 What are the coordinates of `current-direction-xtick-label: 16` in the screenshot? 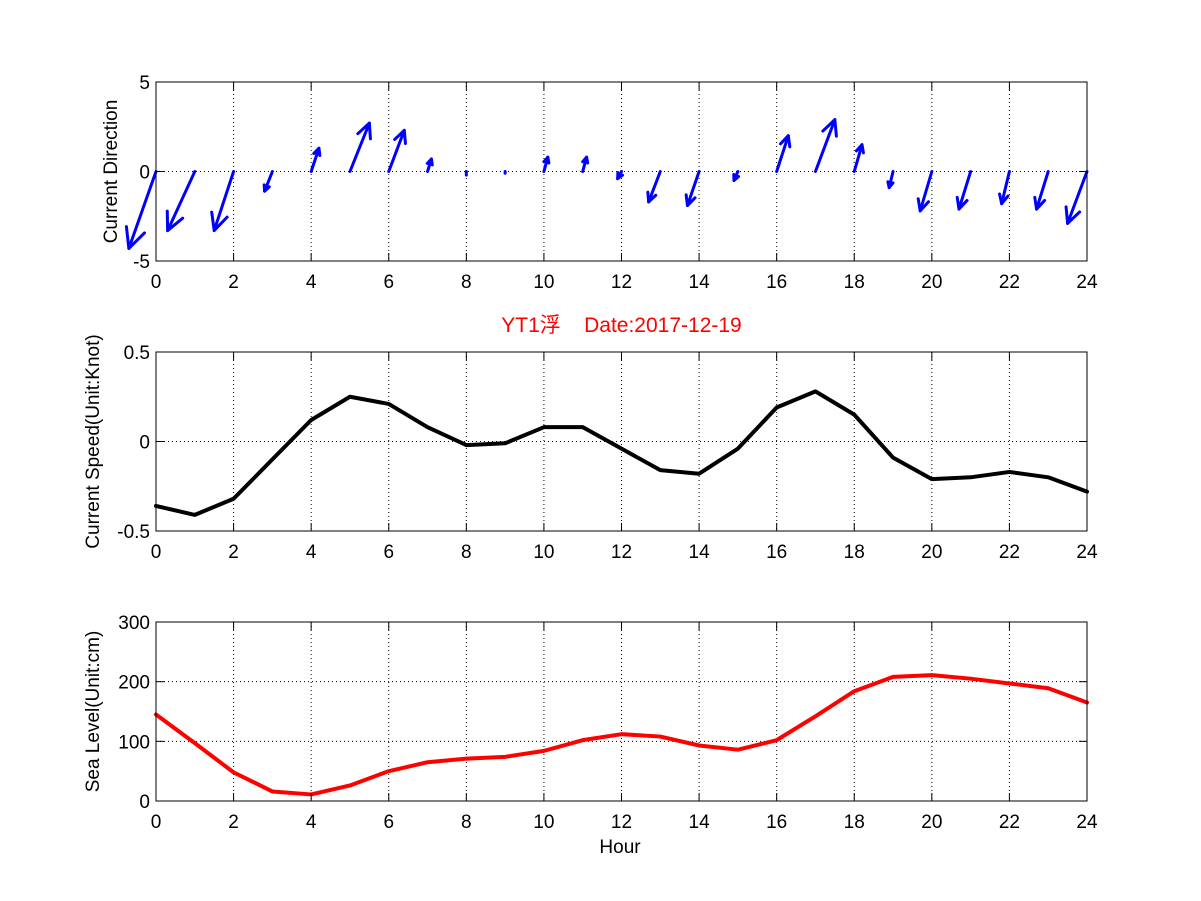 It's located at (776, 282).